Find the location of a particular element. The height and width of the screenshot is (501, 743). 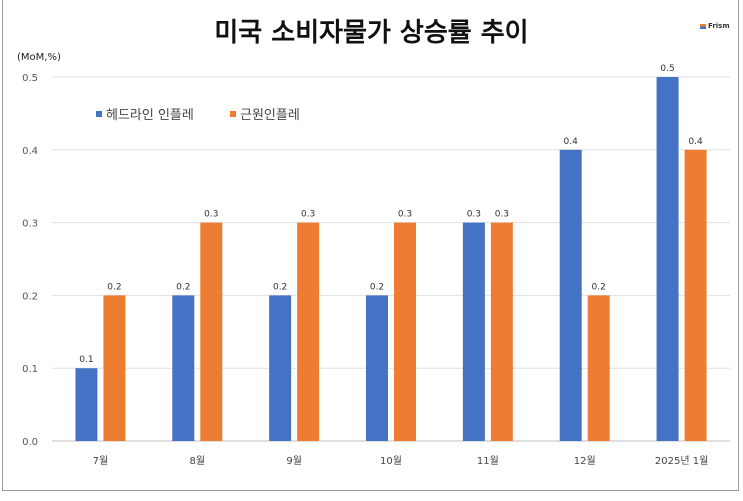

x-tick-label: 7월 is located at coordinates (101, 461).